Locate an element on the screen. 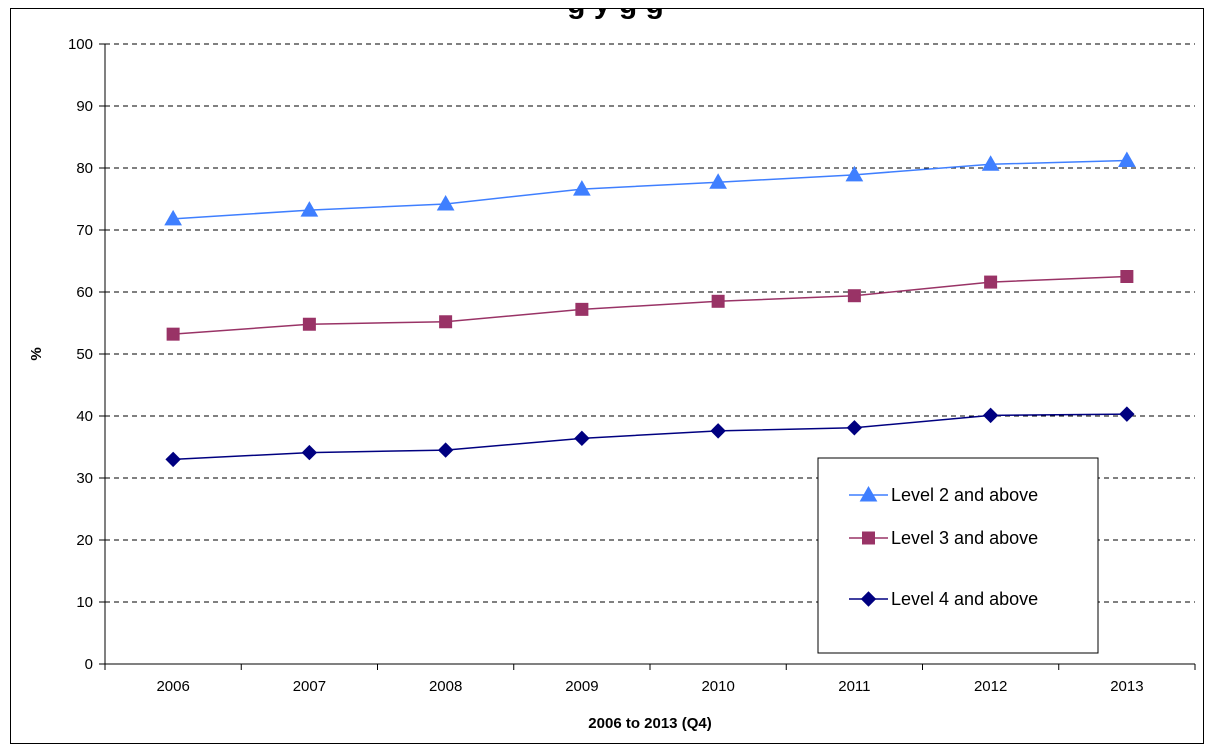 This screenshot has width=1209, height=749. x-tick-label: 2011 is located at coordinates (854, 686).